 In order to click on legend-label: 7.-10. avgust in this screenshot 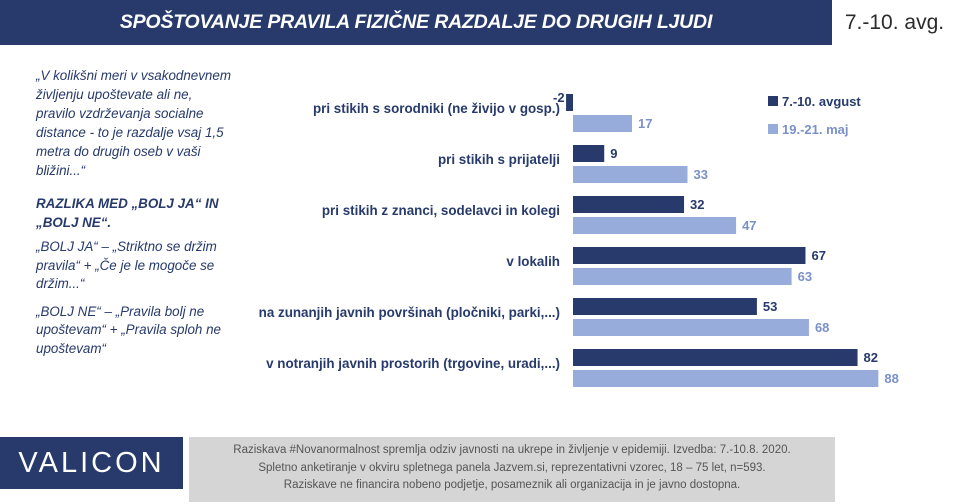, I will do `click(821, 101)`.